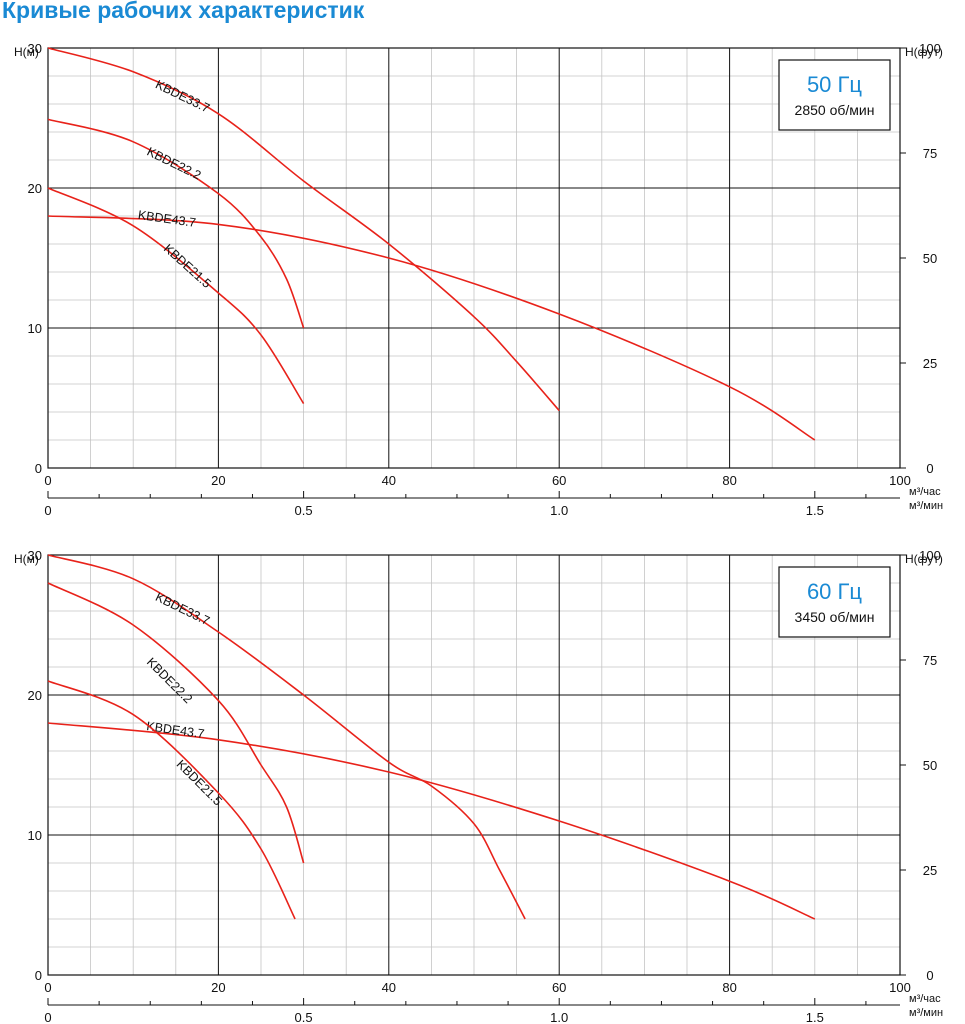 Image resolution: width=965 pixels, height=1024 pixels. I want to click on series-label: KBDE43.7, so click(167, 219).